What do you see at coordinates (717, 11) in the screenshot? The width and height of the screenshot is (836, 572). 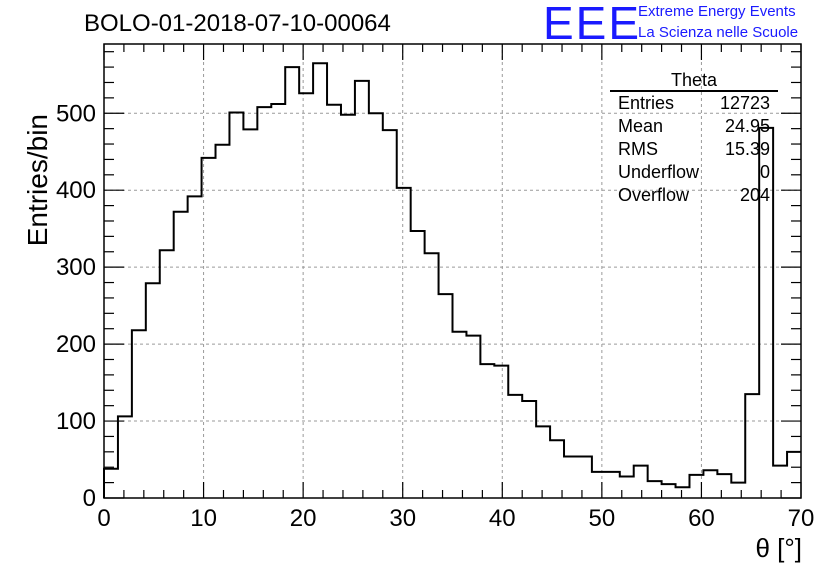 I see `logo-line-1: Extreme Energy Events` at bounding box center [717, 11].